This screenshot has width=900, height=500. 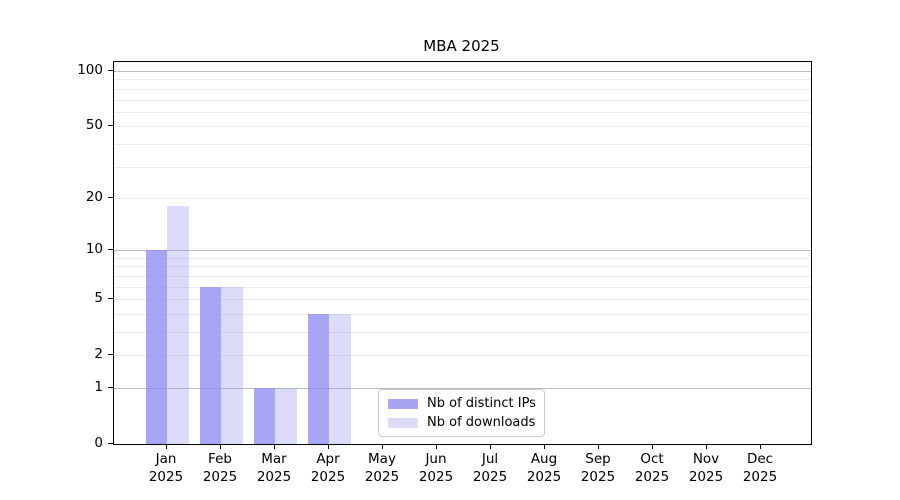 I want to click on legend-label-distinct-ips: Nb of distinct IPs, so click(x=481, y=403).